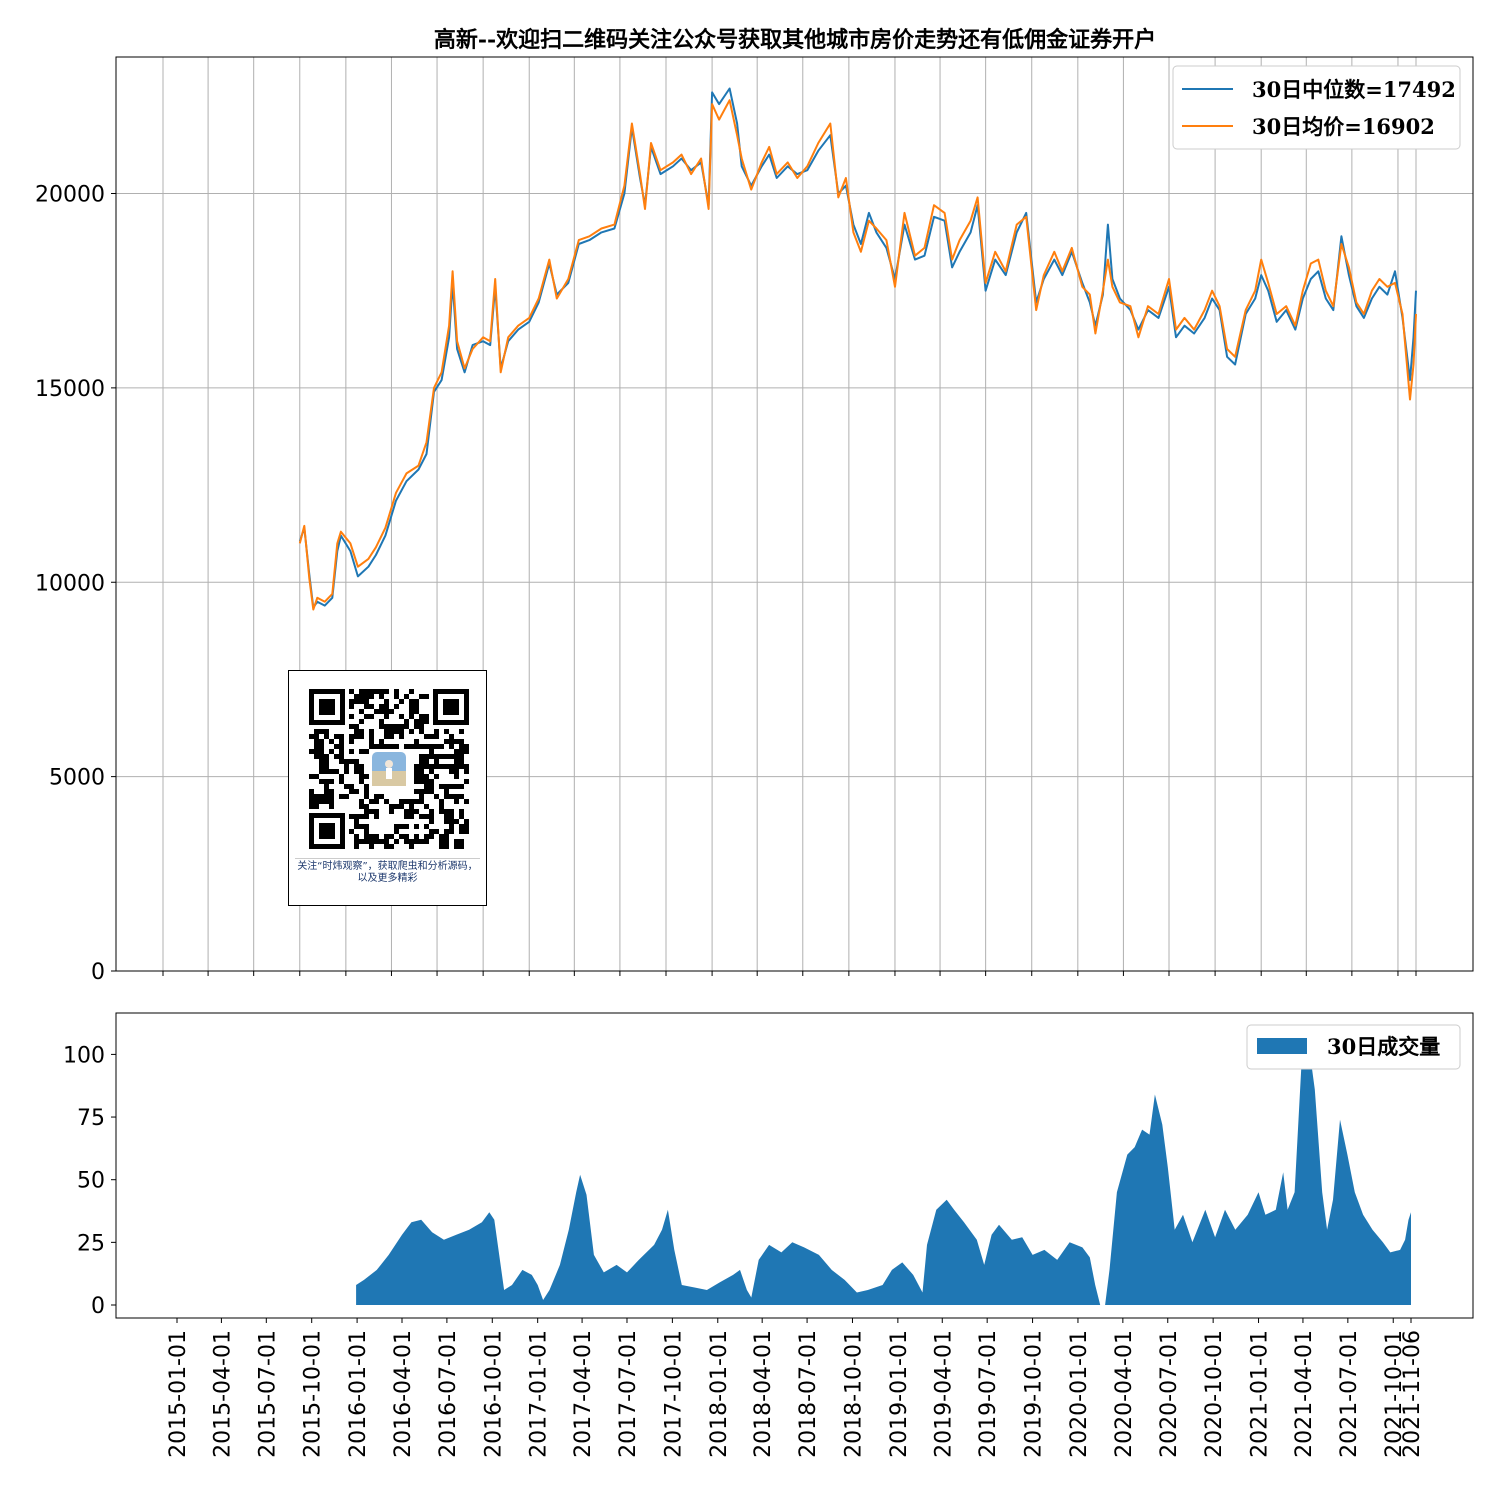 The image size is (1500, 1500). Describe the element at coordinates (70, 583) in the screenshot. I see `price-y-tick-label: 10000` at that location.